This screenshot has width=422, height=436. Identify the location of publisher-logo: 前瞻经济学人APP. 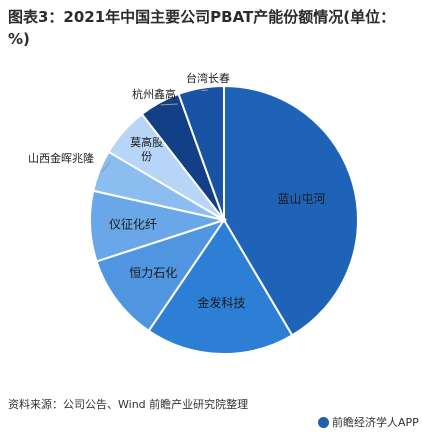
(368, 422).